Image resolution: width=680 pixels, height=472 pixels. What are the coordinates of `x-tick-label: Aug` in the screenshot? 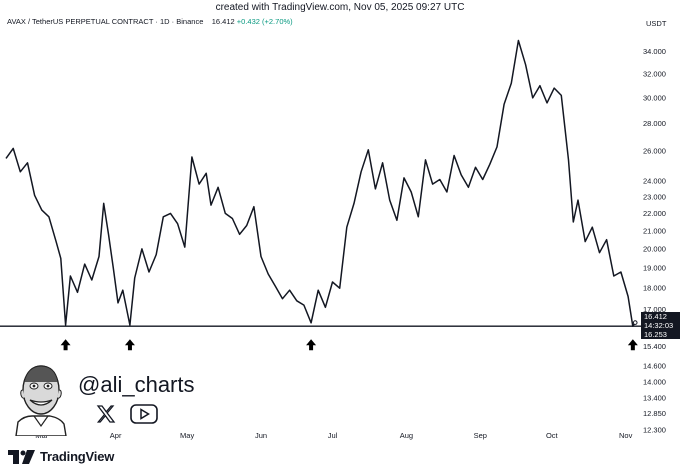 It's located at (406, 435).